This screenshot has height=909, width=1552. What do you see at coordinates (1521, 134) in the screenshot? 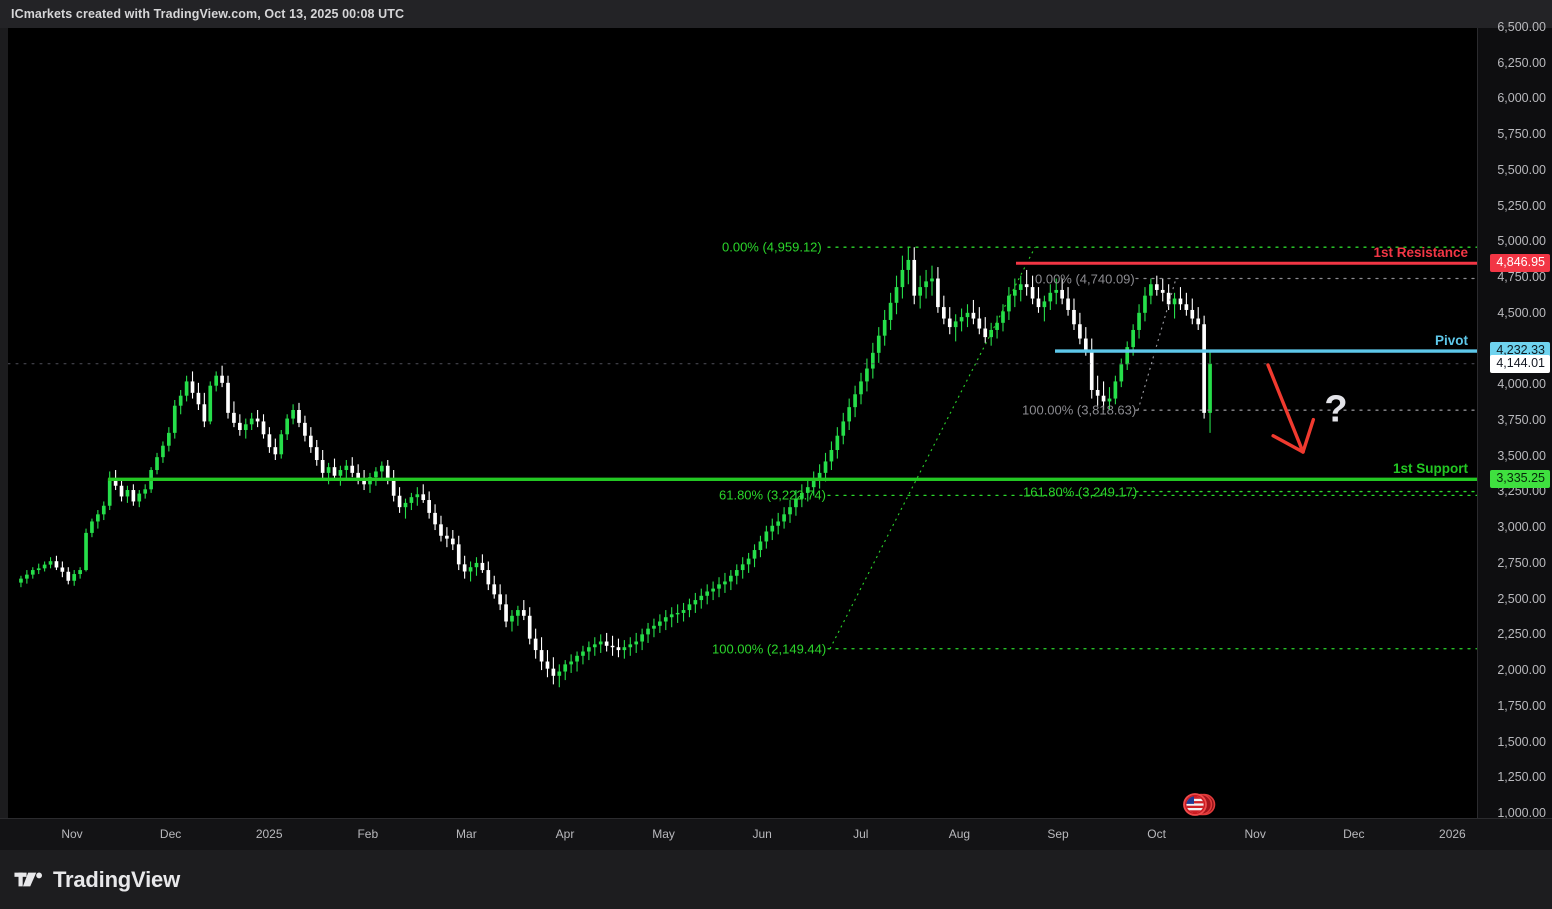
I see `price-tick-label: 5,750.00` at bounding box center [1521, 134].